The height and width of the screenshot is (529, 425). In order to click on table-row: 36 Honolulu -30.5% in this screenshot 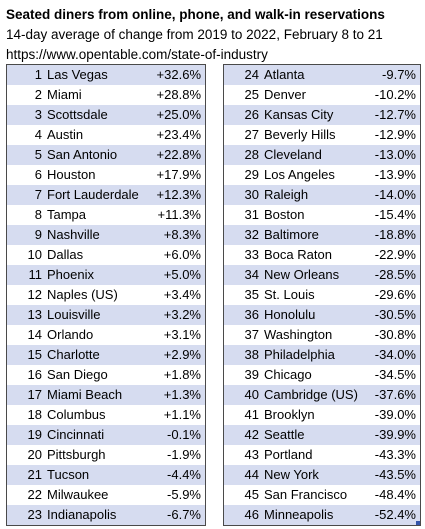, I will do `click(322, 315)`.